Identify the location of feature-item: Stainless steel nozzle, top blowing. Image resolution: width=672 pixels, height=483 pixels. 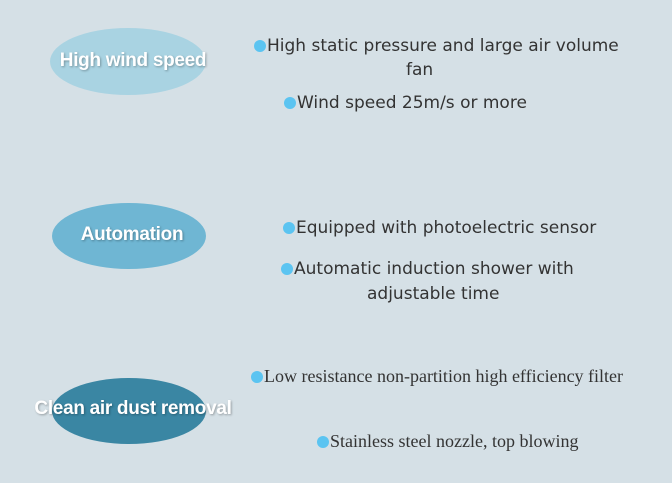
(447, 441).